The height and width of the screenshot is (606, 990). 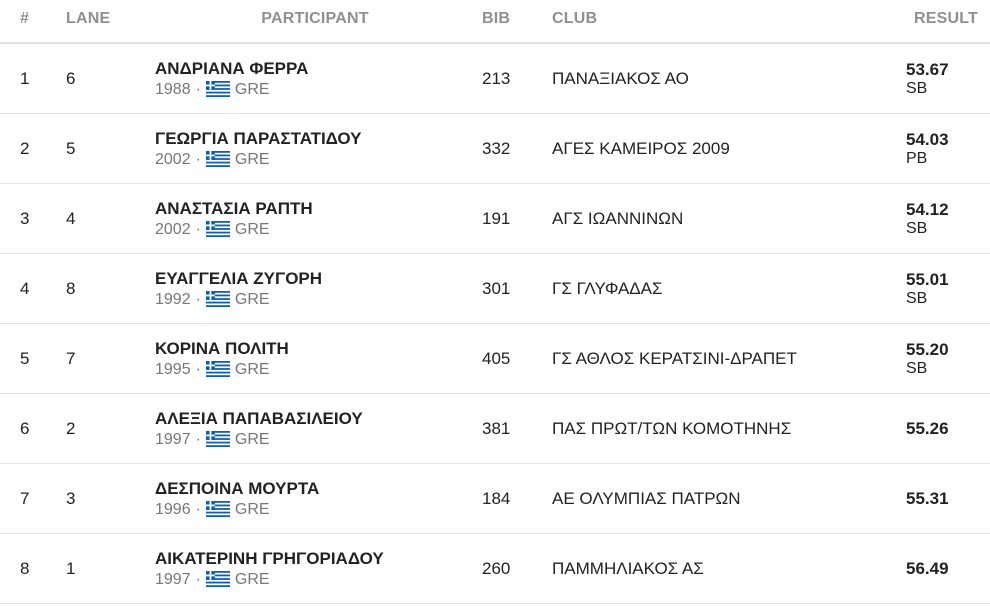 I want to click on participant-cell: ΕΥΑΓΓΕΛΙΑ ΖΥΓΟΡΗ 1992 · GRE, so click(x=315, y=288).